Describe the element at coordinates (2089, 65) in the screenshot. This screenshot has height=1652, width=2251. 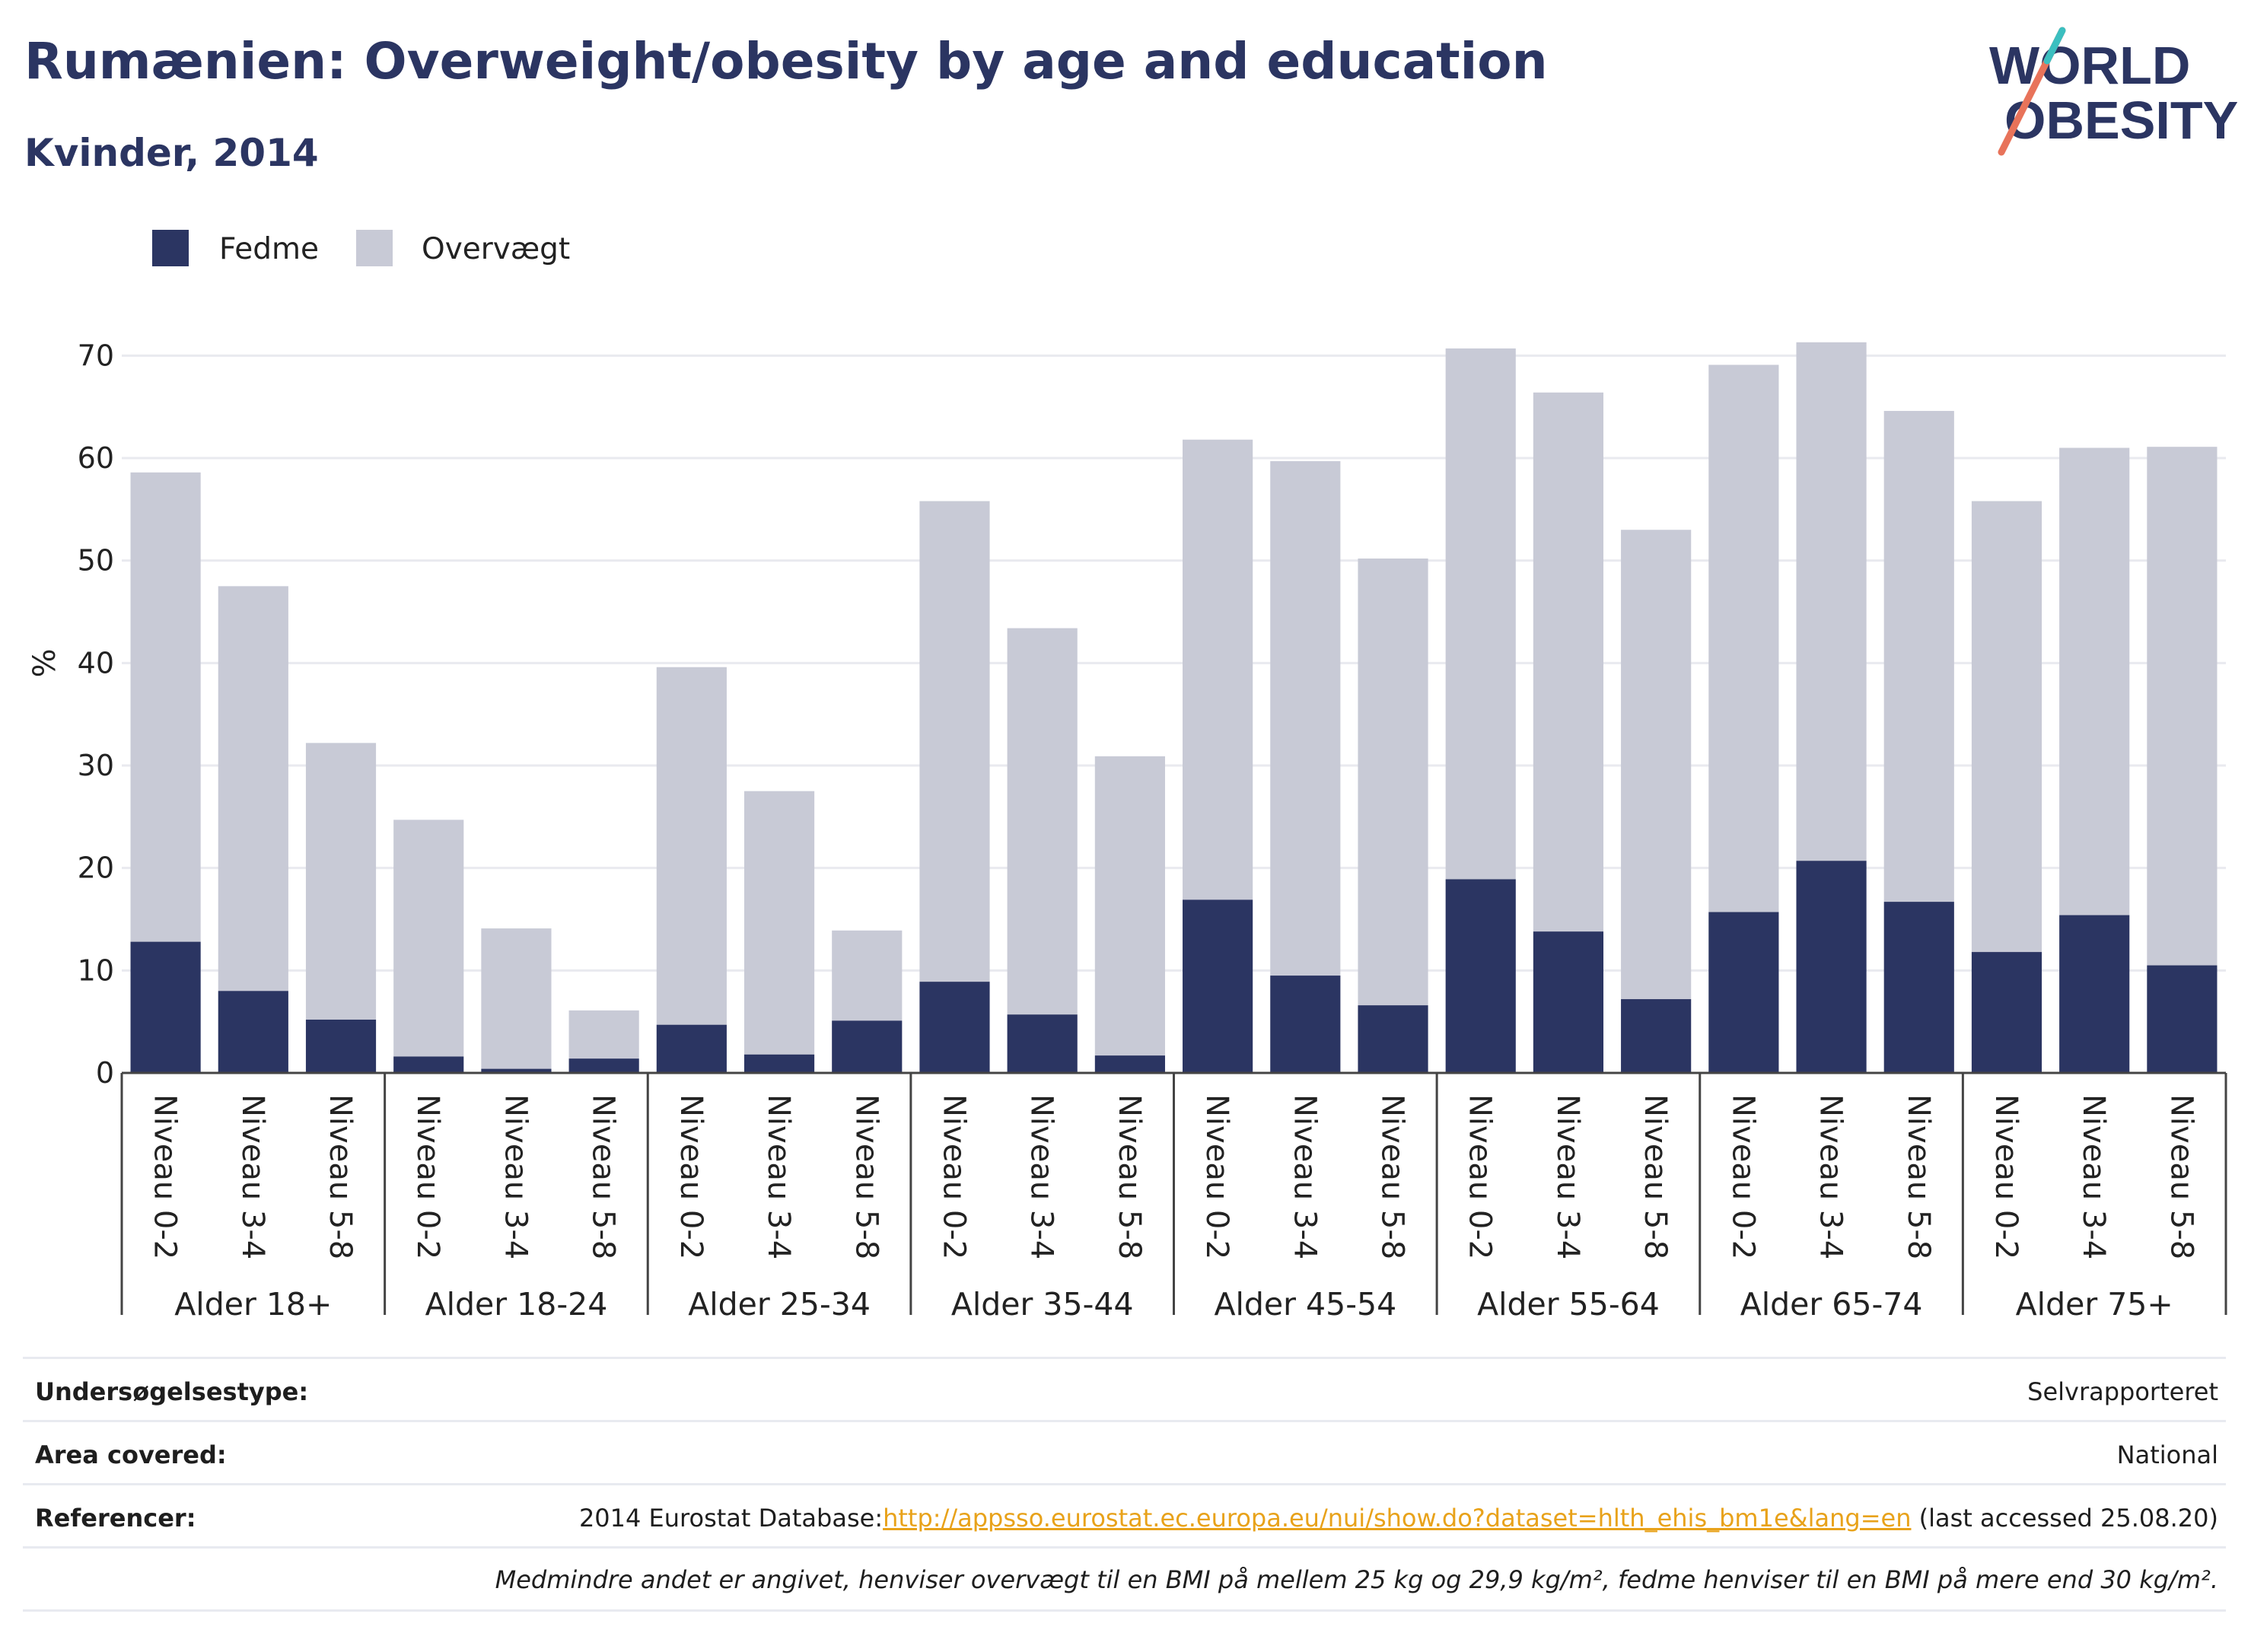
I see `logo-line1: WORLD` at that location.